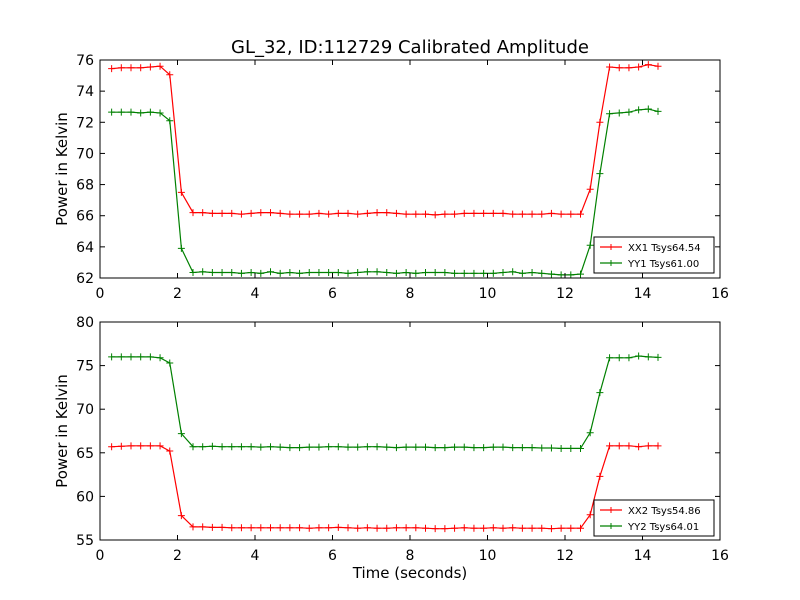  Describe the element at coordinates (332, 556) in the screenshot. I see `x-tick-label: 6` at that location.